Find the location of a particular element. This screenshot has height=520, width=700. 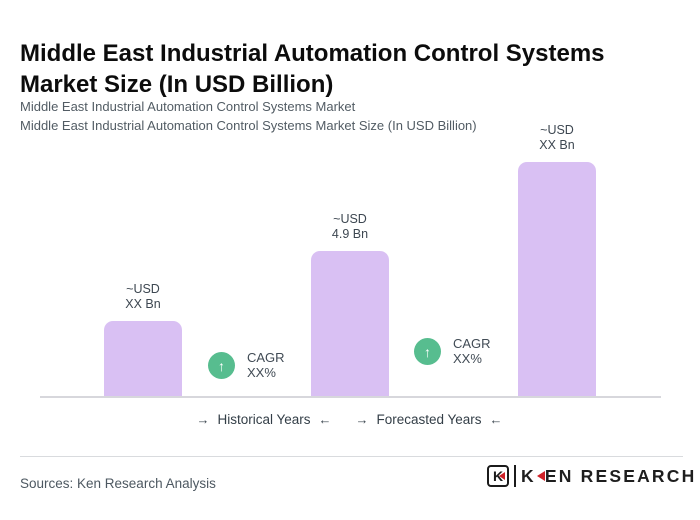

bar-group-2: ~USD 4.9 Bn is located at coordinates (350, 304).